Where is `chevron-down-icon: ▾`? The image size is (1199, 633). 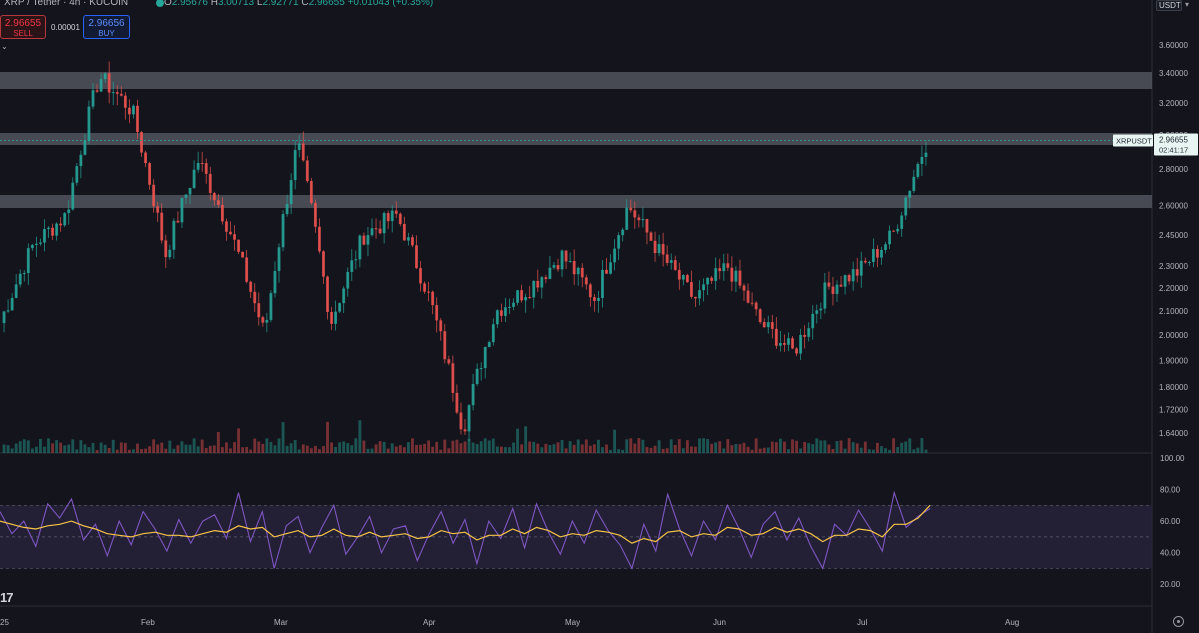 chevron-down-icon: ▾ is located at coordinates (1187, 4).